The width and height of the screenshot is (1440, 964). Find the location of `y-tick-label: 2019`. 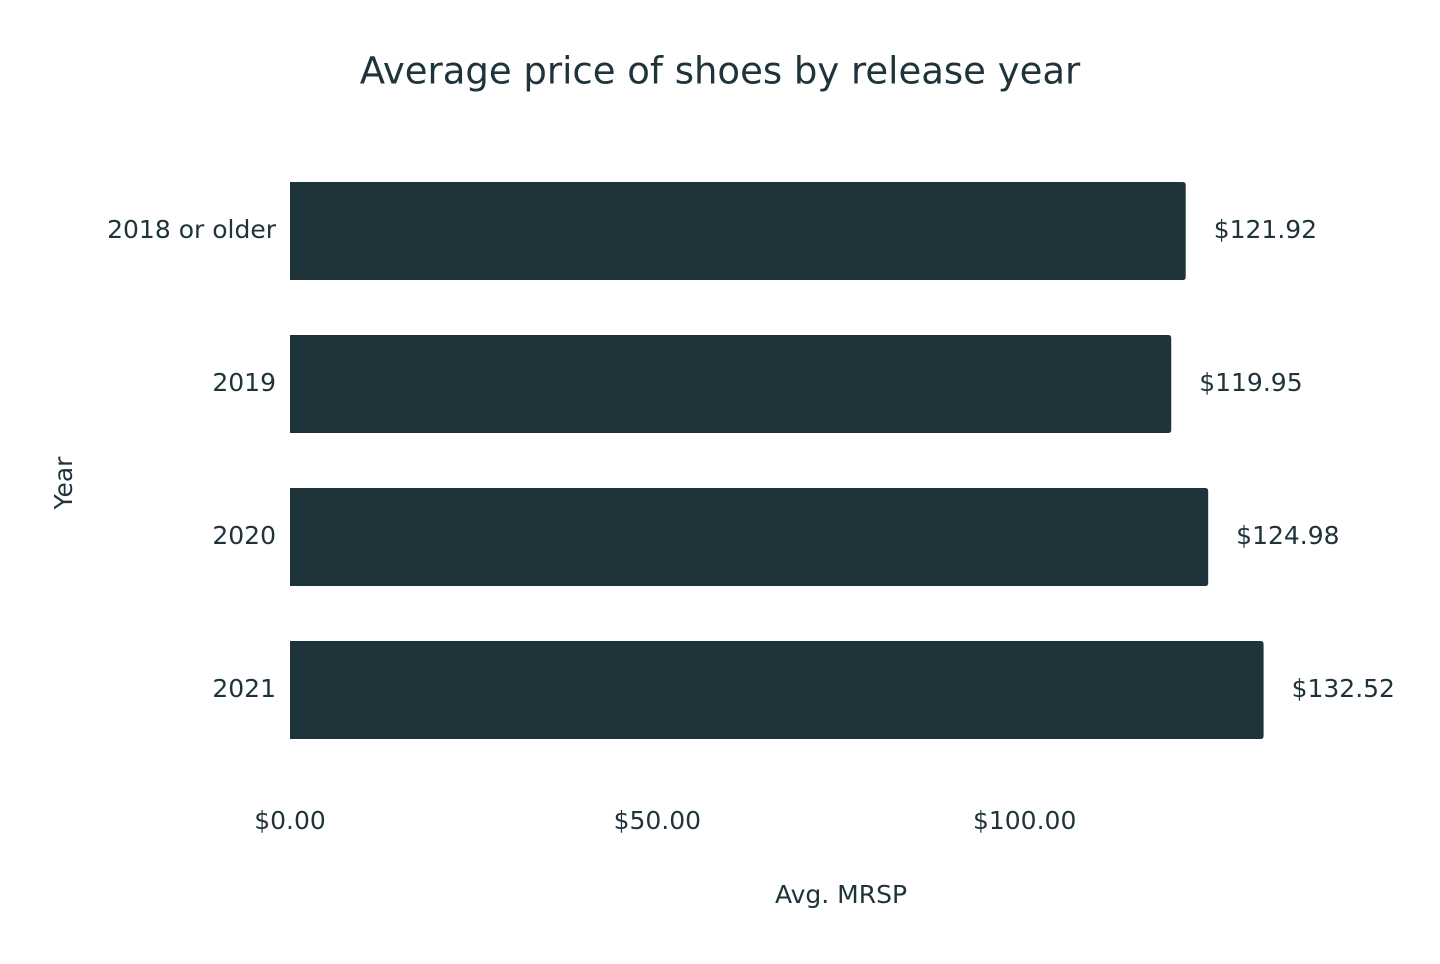

y-tick-label: 2019 is located at coordinates (244, 382).